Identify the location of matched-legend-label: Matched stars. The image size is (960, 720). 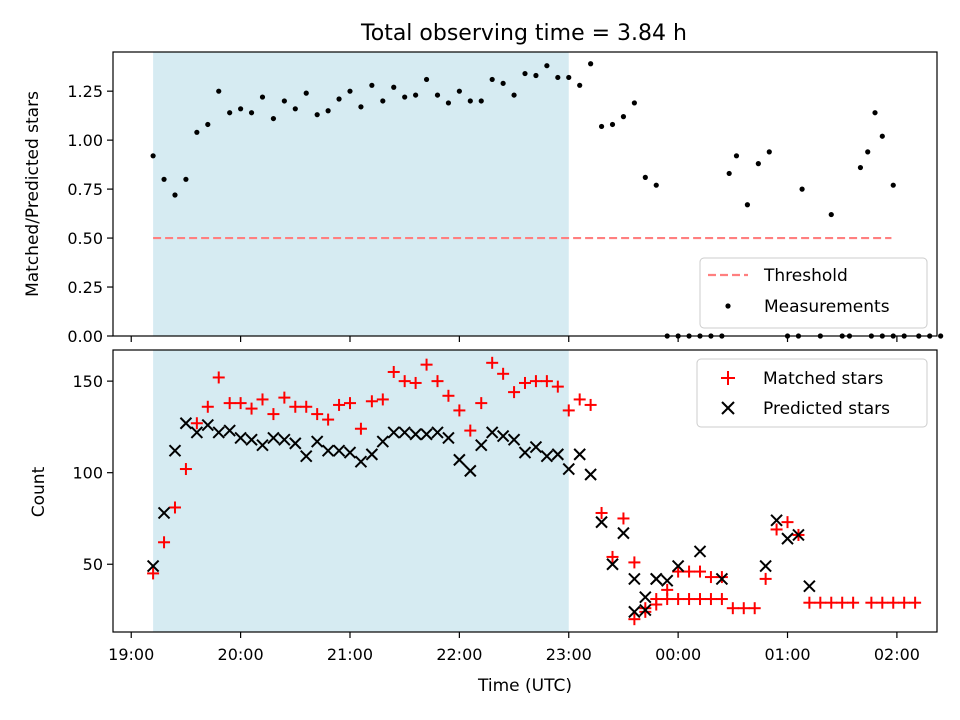
(823, 379).